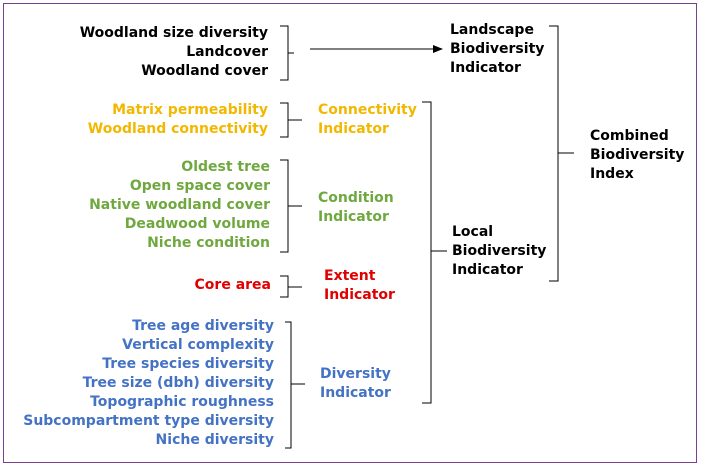 The width and height of the screenshot is (704, 470). What do you see at coordinates (179, 205) in the screenshot?
I see `item-native-woodland-cover: Native woodland cover` at bounding box center [179, 205].